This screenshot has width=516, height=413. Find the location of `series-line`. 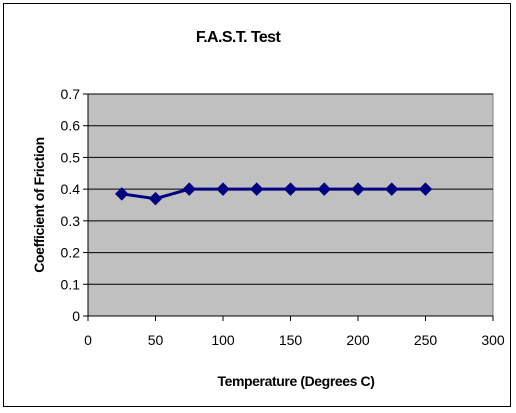

series-line is located at coordinates (273, 194).